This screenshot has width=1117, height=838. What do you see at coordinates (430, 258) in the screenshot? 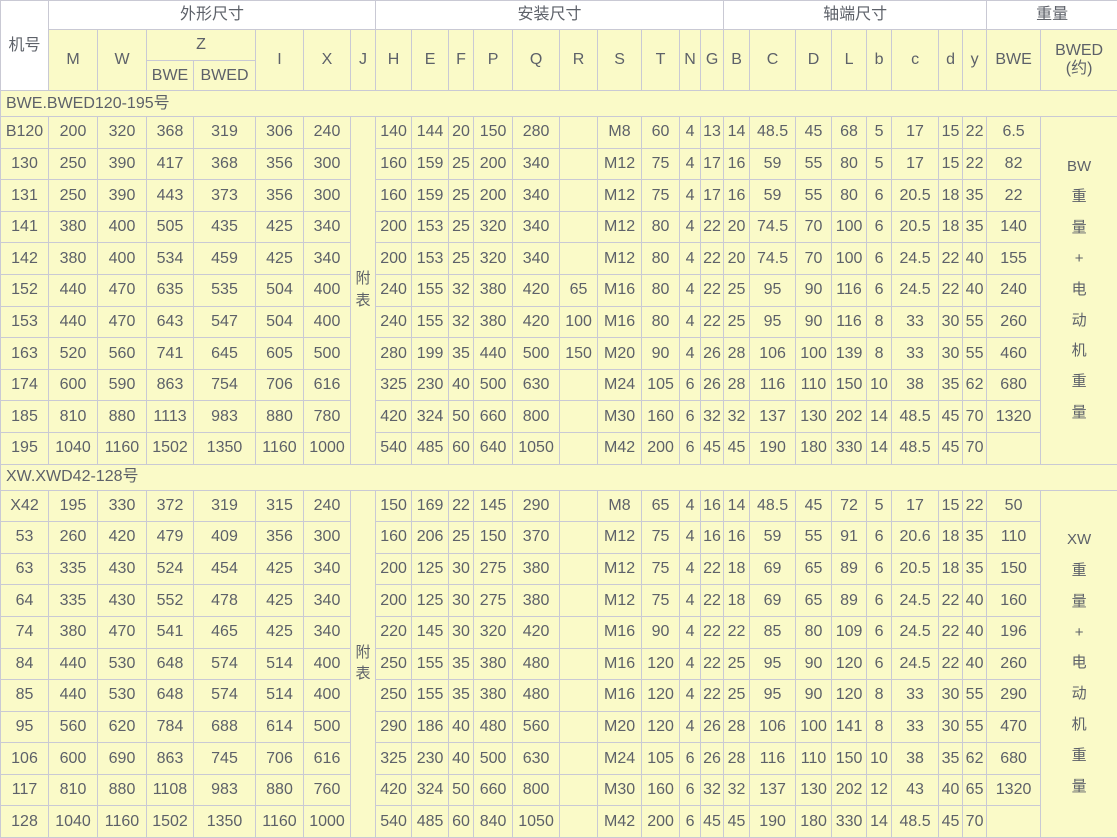
I see `value-cell: 153` at bounding box center [430, 258].